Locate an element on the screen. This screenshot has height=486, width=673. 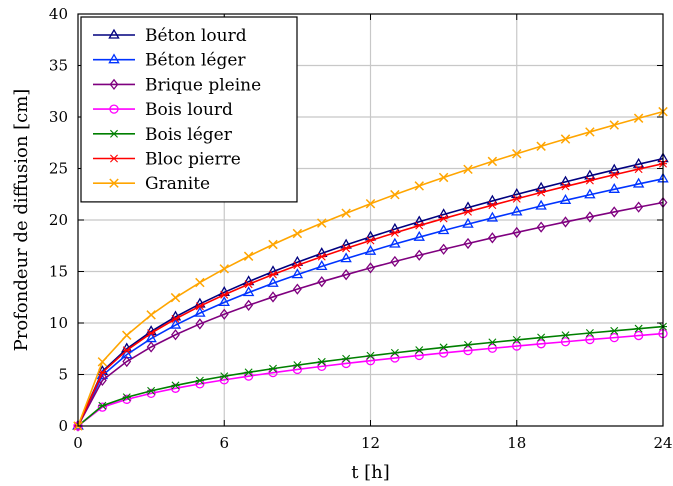
y-tick-label: 0 is located at coordinates (63, 426).